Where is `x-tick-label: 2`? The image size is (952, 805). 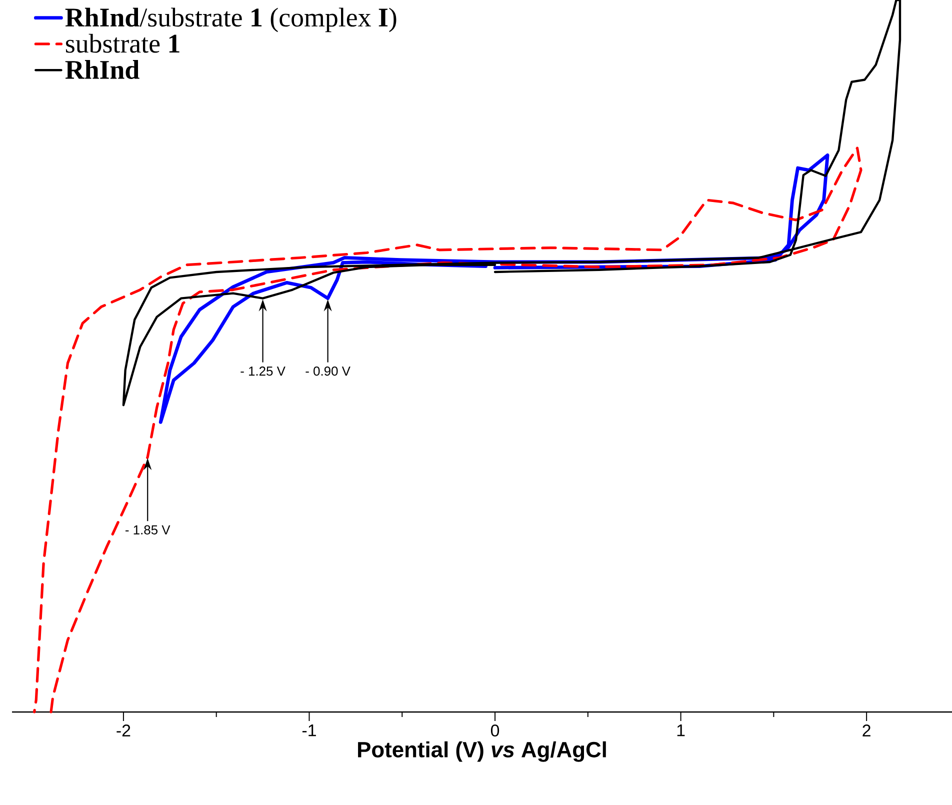
x-tick-label: 2 is located at coordinates (866, 730).